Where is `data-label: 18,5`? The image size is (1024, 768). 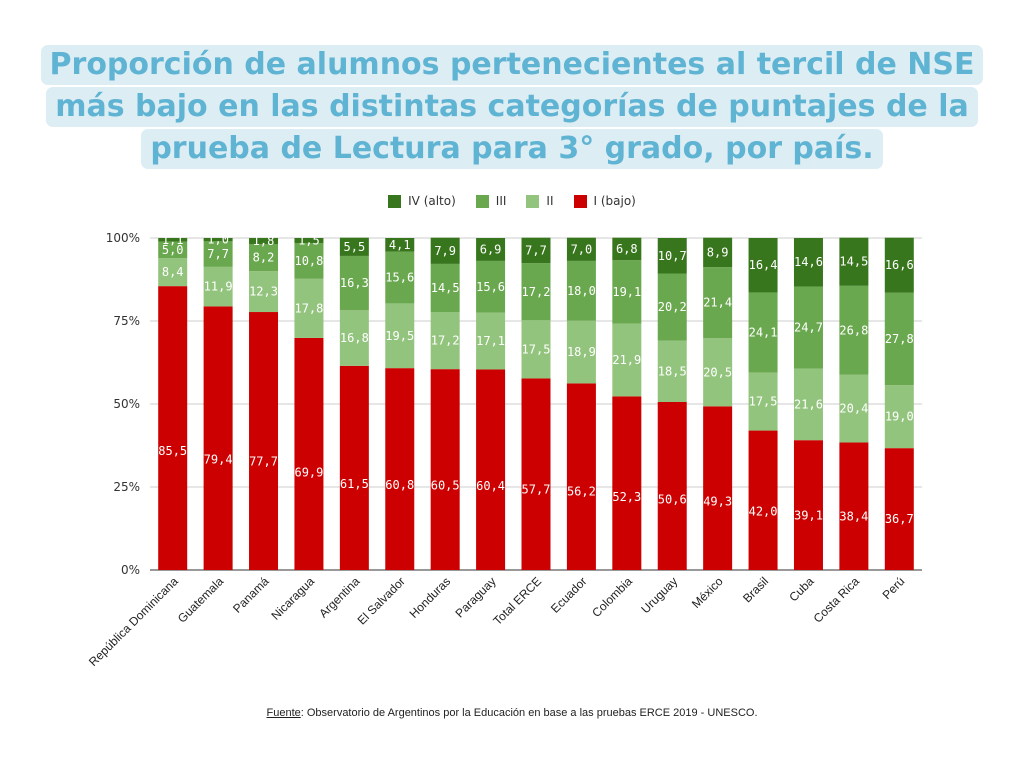
data-label: 18,5 is located at coordinates (672, 371).